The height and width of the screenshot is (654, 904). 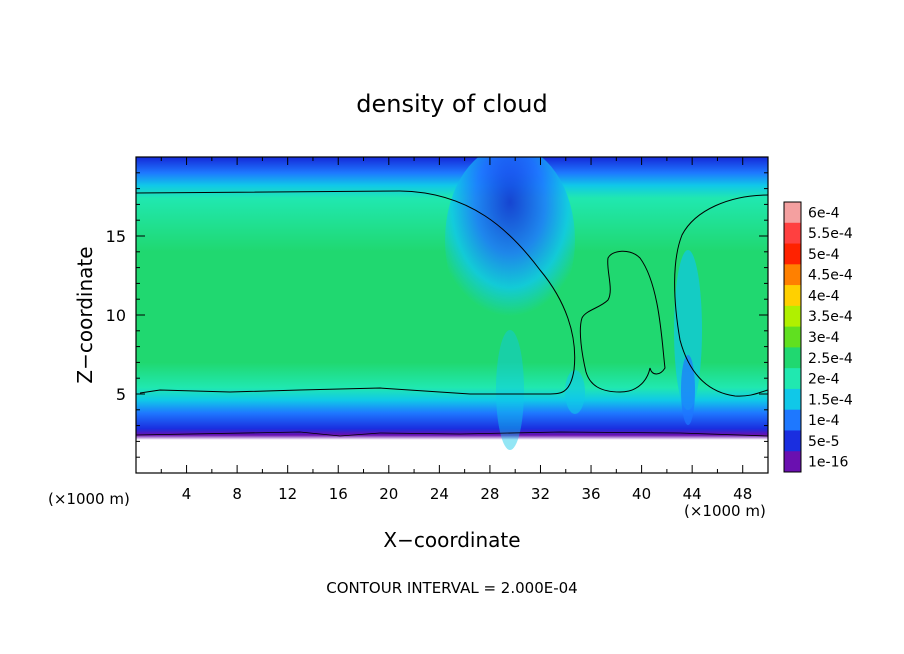 I want to click on x-axis-label: X−coordinate, so click(x=451, y=540).